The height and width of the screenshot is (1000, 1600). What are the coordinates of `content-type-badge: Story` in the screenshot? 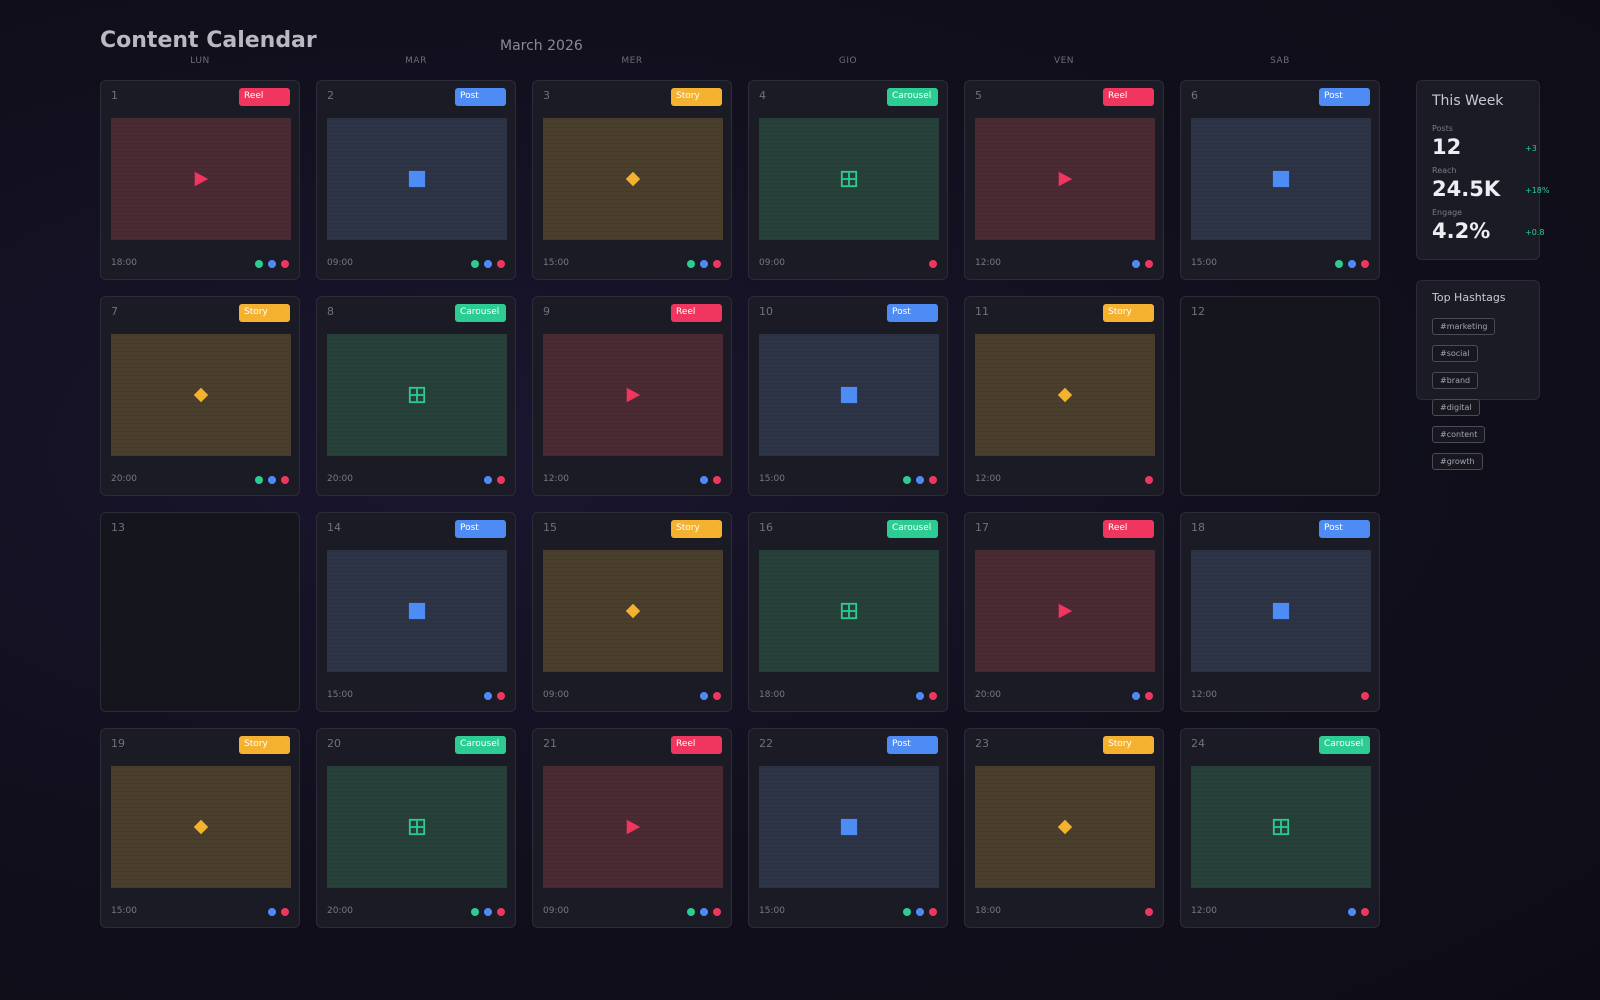 It's located at (264, 313).